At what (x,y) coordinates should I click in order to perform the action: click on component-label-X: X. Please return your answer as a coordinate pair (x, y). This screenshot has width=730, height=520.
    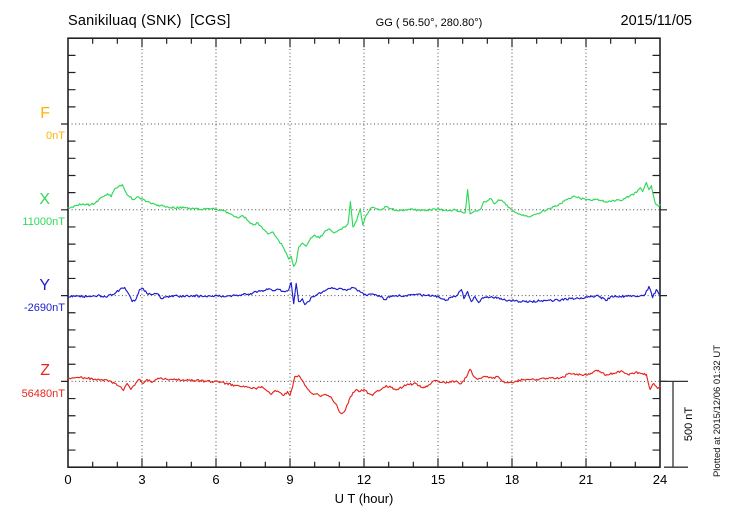
    Looking at the image, I should click on (44, 199).